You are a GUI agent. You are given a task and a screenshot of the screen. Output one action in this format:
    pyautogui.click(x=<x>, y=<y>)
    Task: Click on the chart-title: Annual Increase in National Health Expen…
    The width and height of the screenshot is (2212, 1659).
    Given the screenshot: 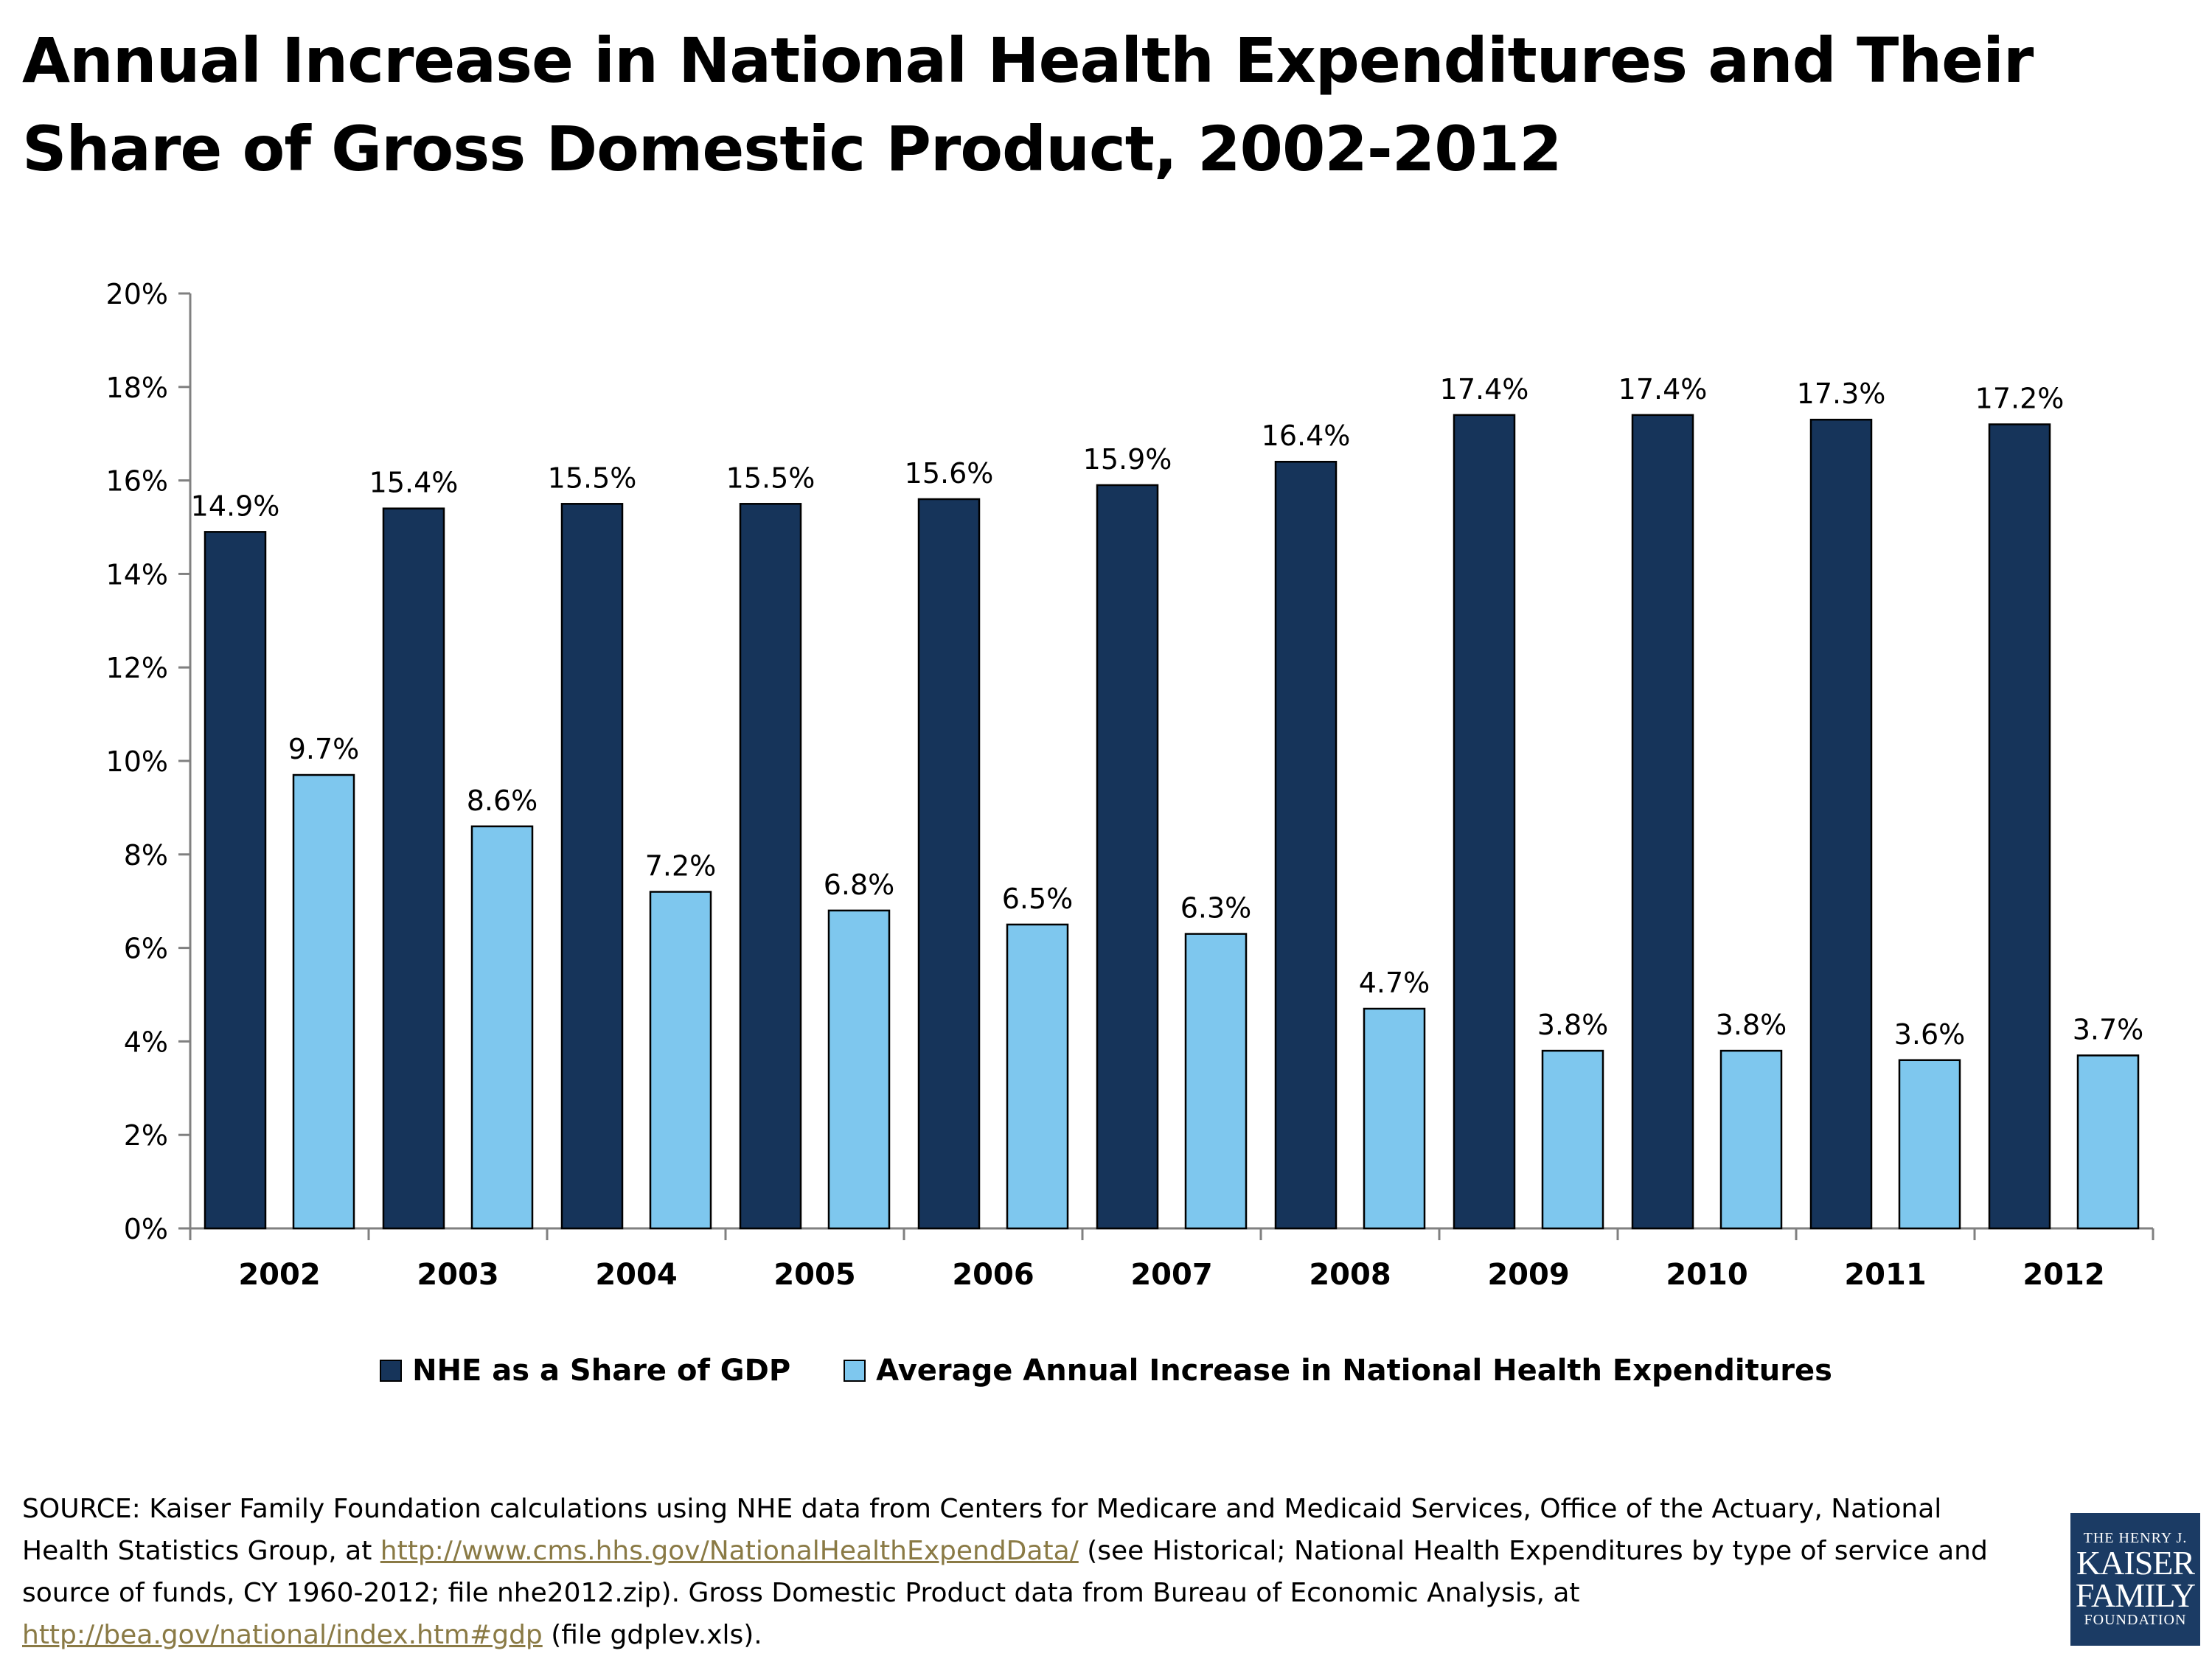 What is the action you would take?
    pyautogui.click(x=1028, y=104)
    